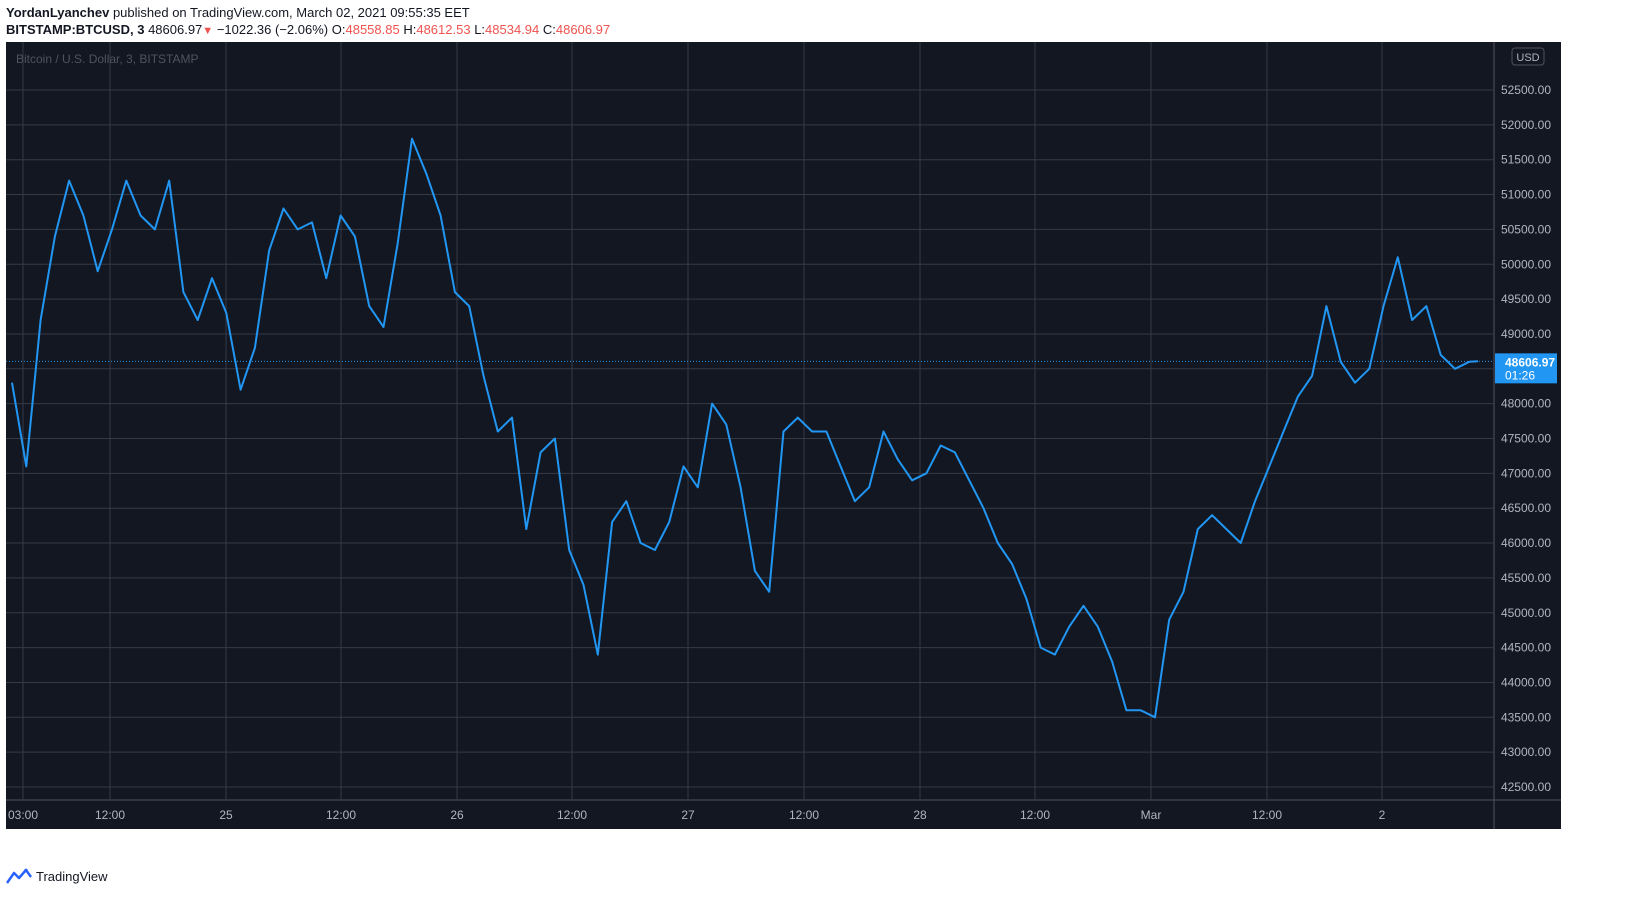 The image size is (1627, 897). Describe the element at coordinates (1530, 362) in the screenshot. I see `last-price-tag-value: 48606.97` at that location.